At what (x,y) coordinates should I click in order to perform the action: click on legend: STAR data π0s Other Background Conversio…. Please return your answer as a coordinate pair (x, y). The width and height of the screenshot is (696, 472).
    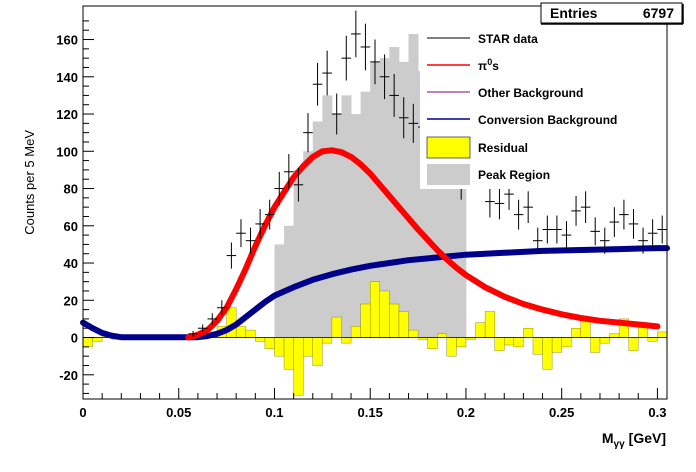
    Looking at the image, I should click on (534, 108).